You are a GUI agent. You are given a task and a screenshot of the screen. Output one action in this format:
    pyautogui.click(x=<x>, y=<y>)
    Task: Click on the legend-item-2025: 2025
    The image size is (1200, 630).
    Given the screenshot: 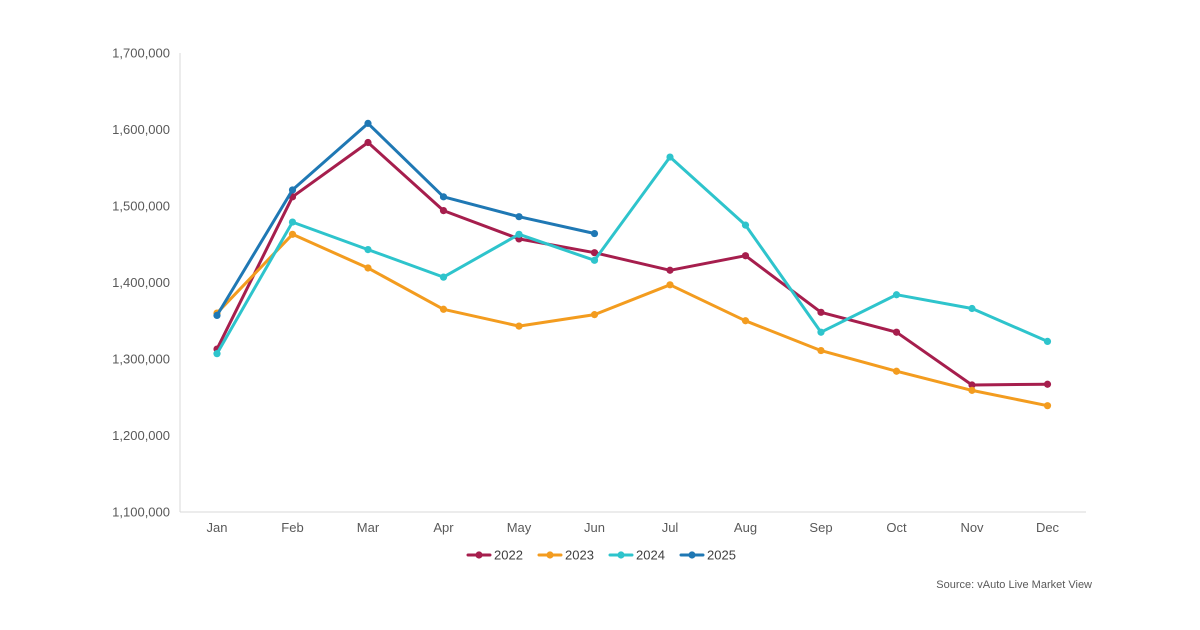 What is the action you would take?
    pyautogui.click(x=707, y=555)
    